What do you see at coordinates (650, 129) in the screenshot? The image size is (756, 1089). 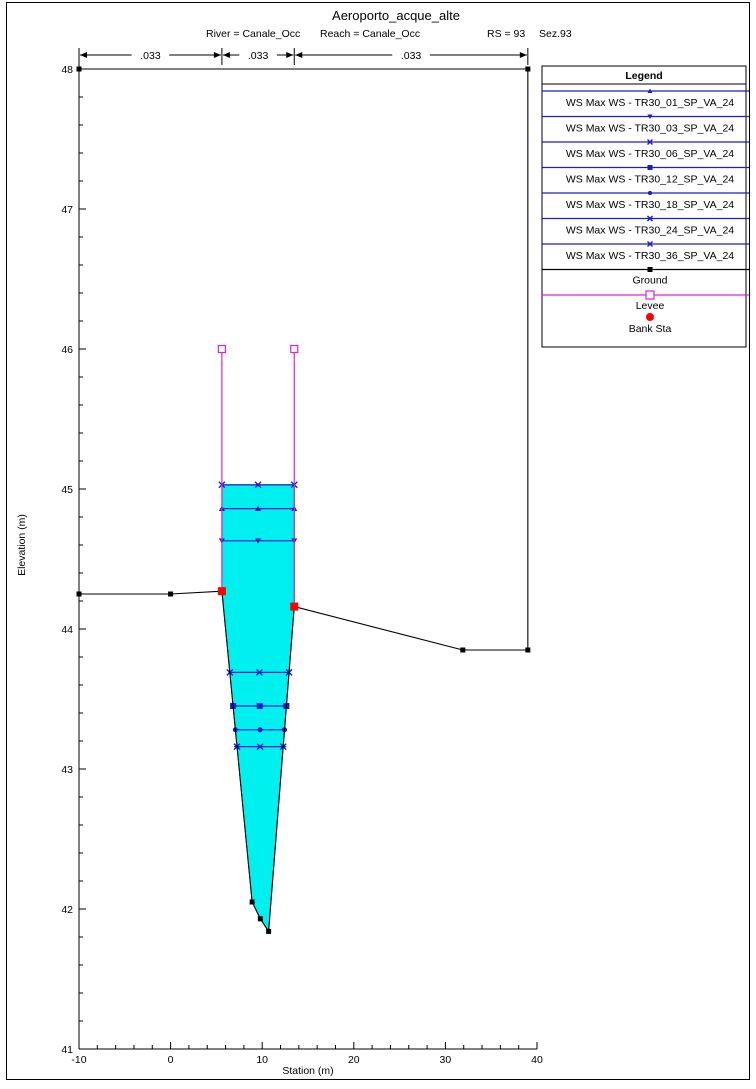 I see `legend-ws-label-1: WS Max WS - TR30_03_SP_VA_24` at bounding box center [650, 129].